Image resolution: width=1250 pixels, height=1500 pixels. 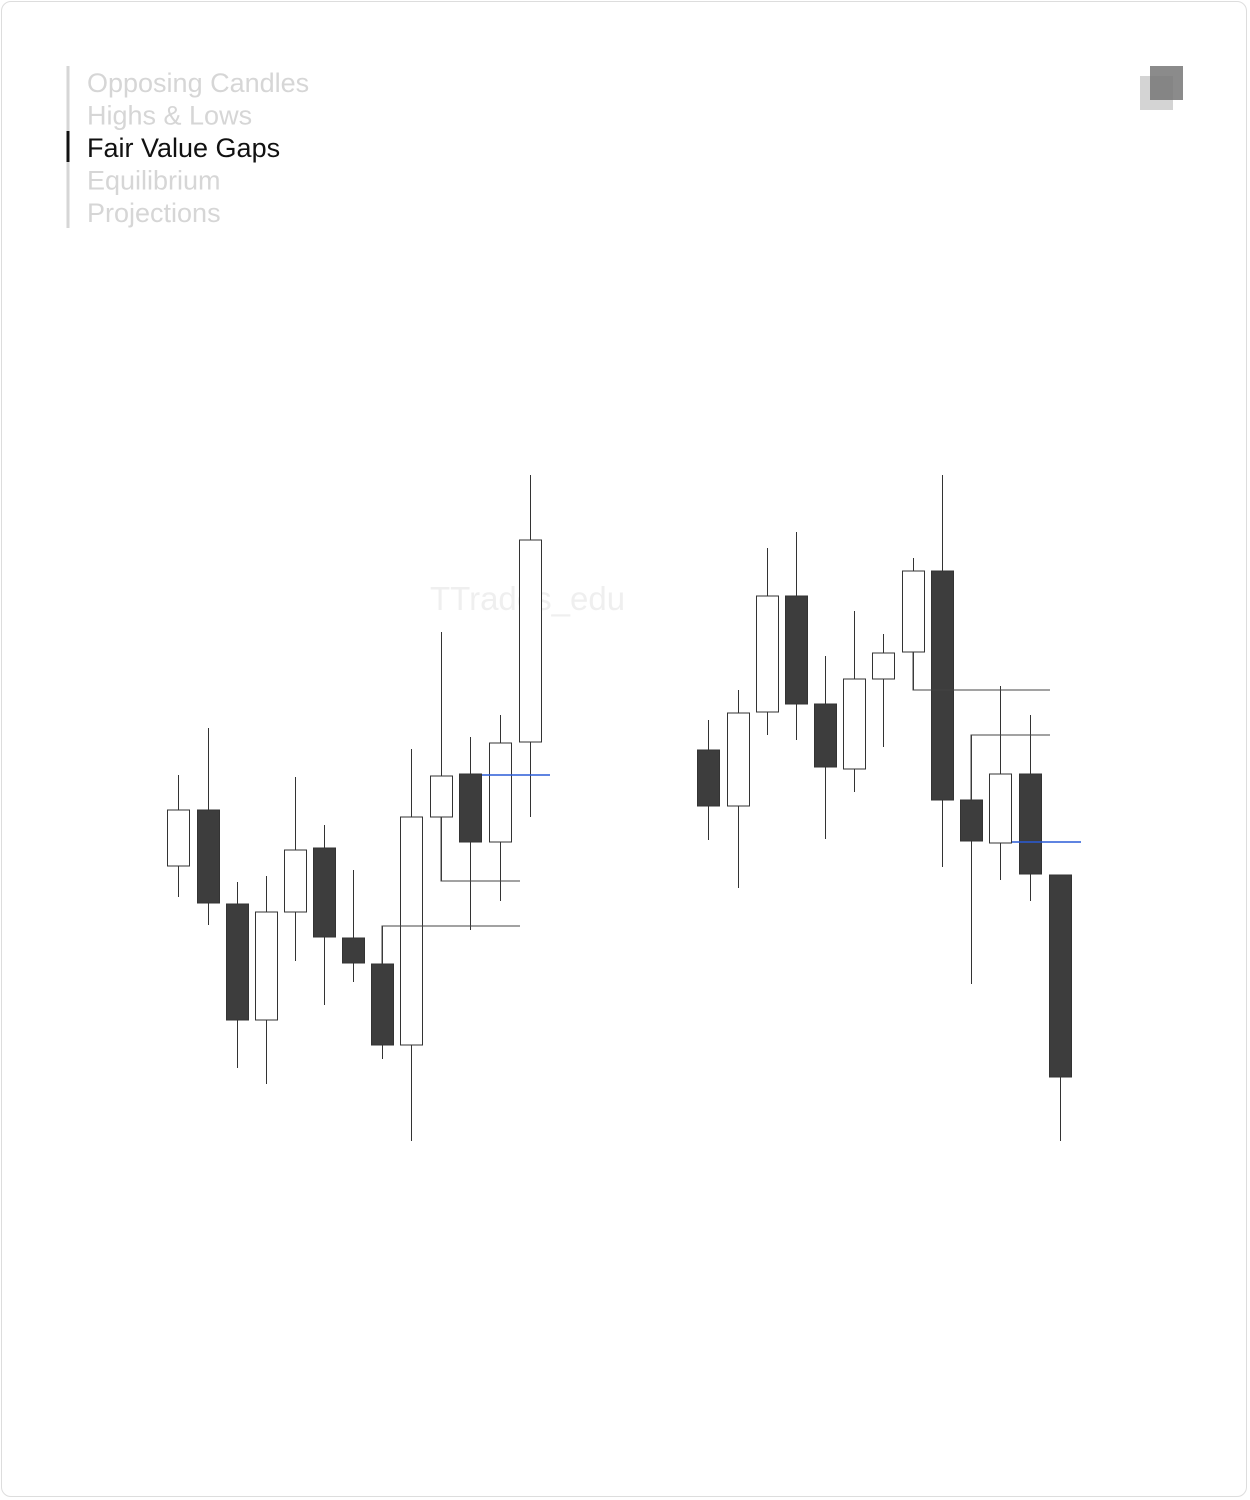 What do you see at coordinates (1166, 83) in the screenshot?
I see `logo-front` at bounding box center [1166, 83].